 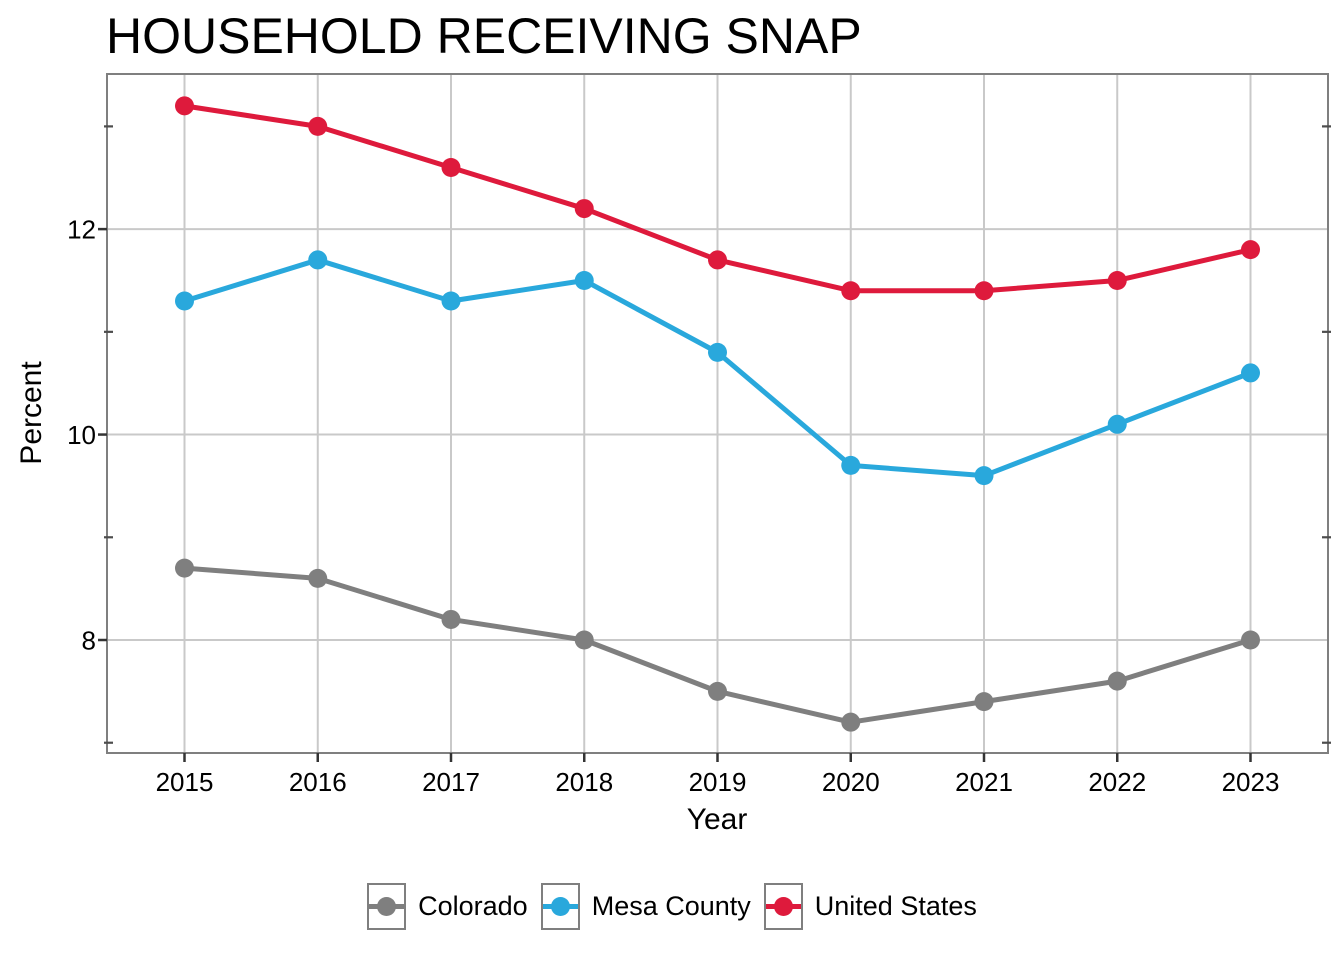 What do you see at coordinates (184, 301) in the screenshot?
I see `data-point-mesa-county-2015` at bounding box center [184, 301].